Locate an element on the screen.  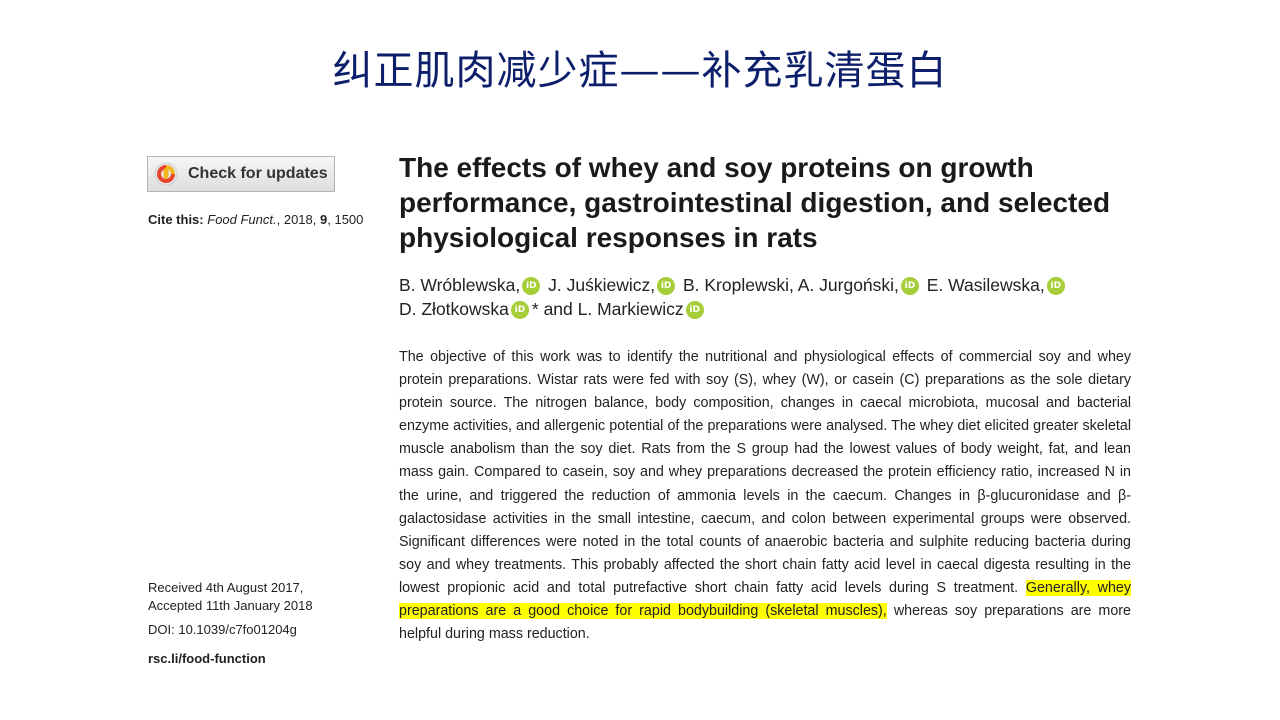
cite-page: , 1500 is located at coordinates (345, 219).